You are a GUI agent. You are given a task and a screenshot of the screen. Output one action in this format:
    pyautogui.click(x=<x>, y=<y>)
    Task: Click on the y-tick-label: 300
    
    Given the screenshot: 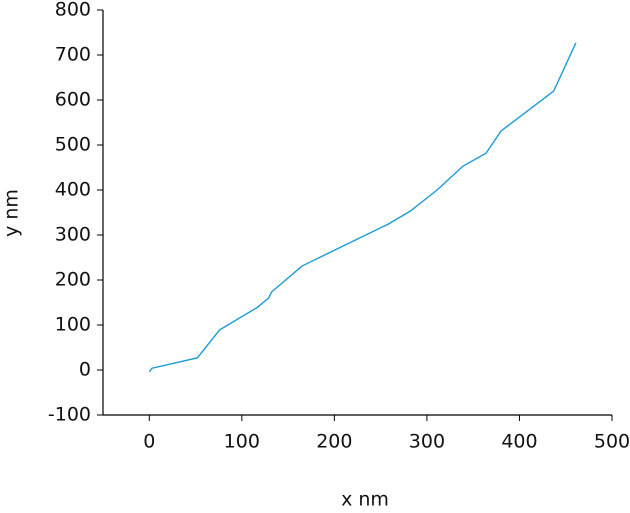 What is the action you would take?
    pyautogui.click(x=73, y=235)
    